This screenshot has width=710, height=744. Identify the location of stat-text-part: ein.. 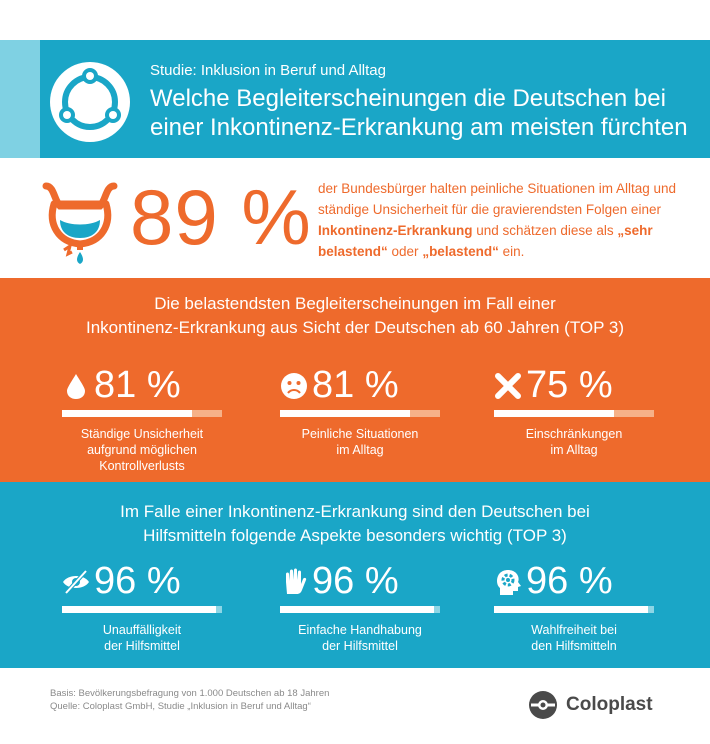
(511, 251).